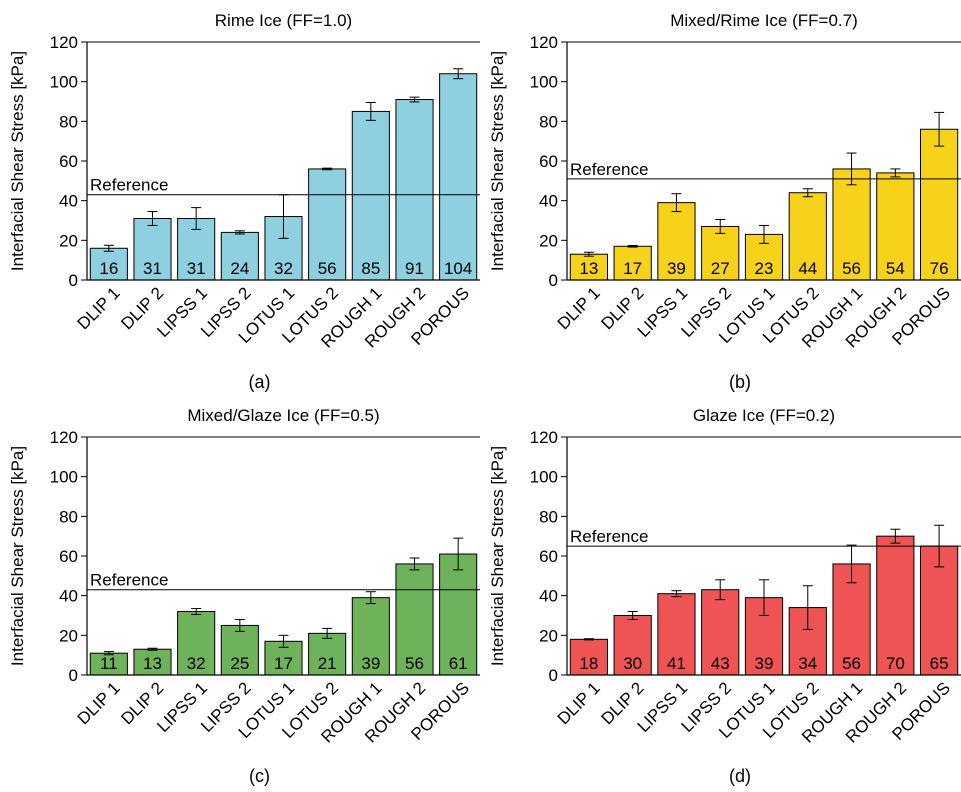  I want to click on data-label: 70, so click(895, 663).